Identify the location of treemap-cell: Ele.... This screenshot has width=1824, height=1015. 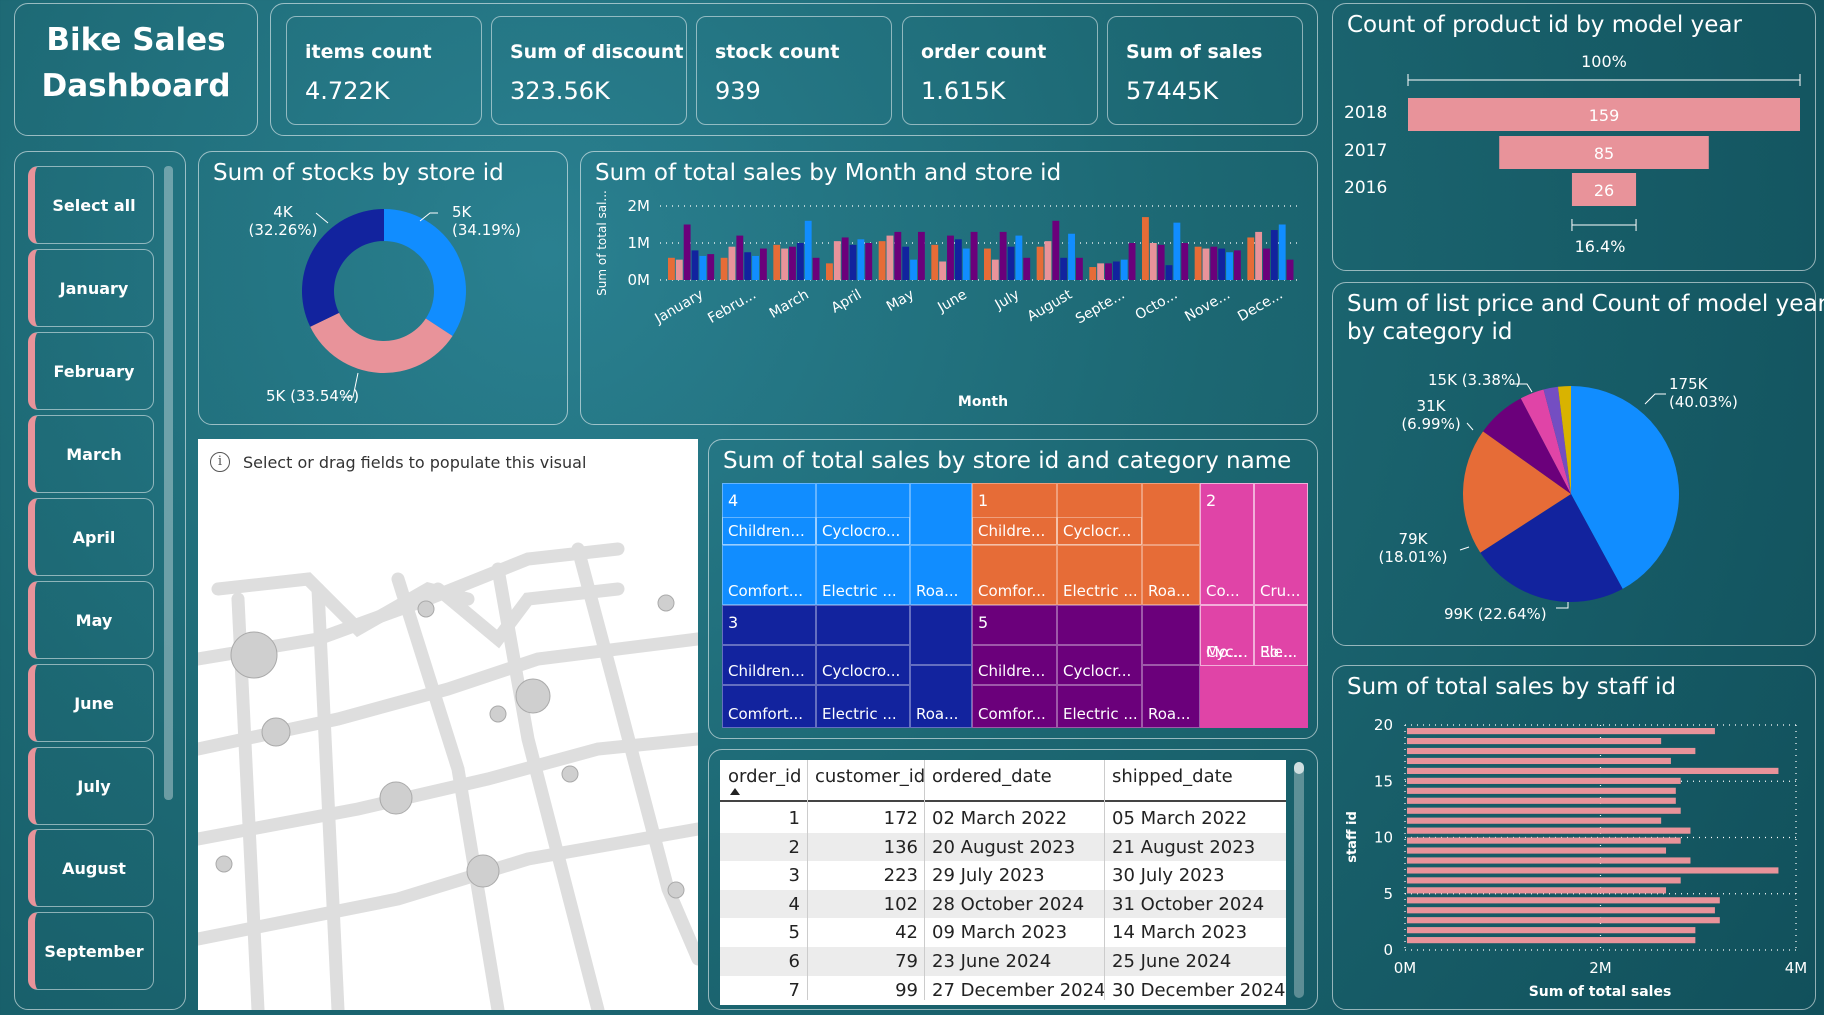
(1281, 635).